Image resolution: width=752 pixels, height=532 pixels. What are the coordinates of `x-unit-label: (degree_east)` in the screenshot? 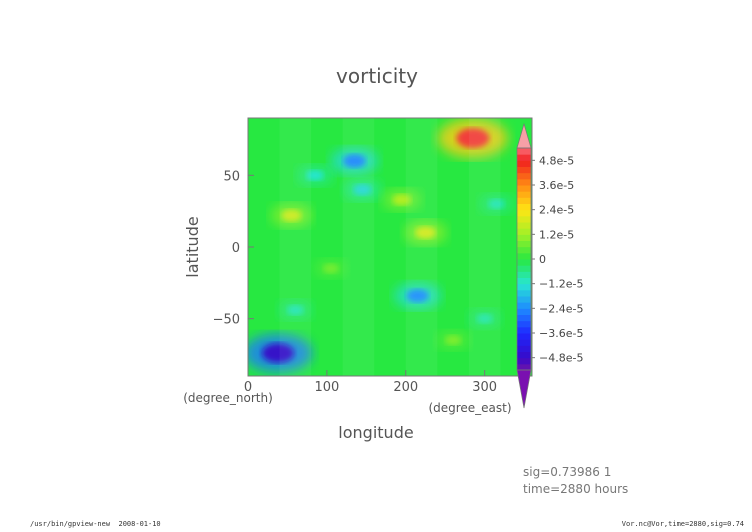 It's located at (469, 408).